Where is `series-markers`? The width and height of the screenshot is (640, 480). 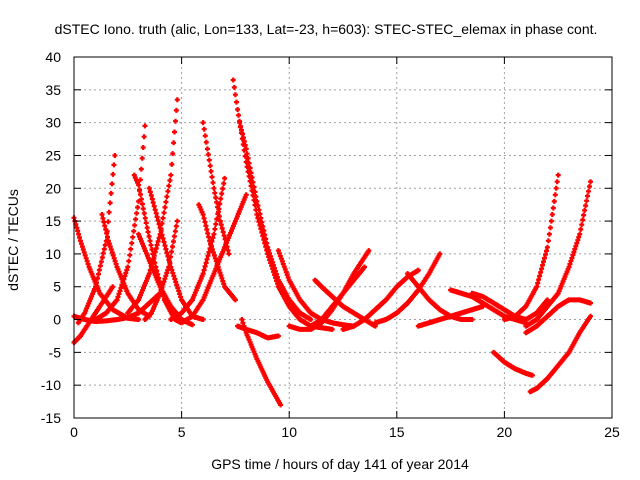
series-markers is located at coordinates (261, 362).